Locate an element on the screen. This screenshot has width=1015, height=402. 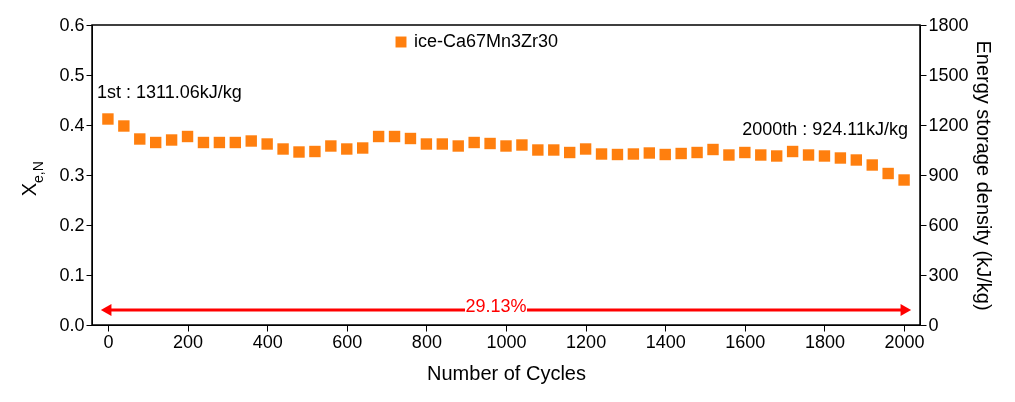
x-tick-label: 1800 is located at coordinates (824, 341).